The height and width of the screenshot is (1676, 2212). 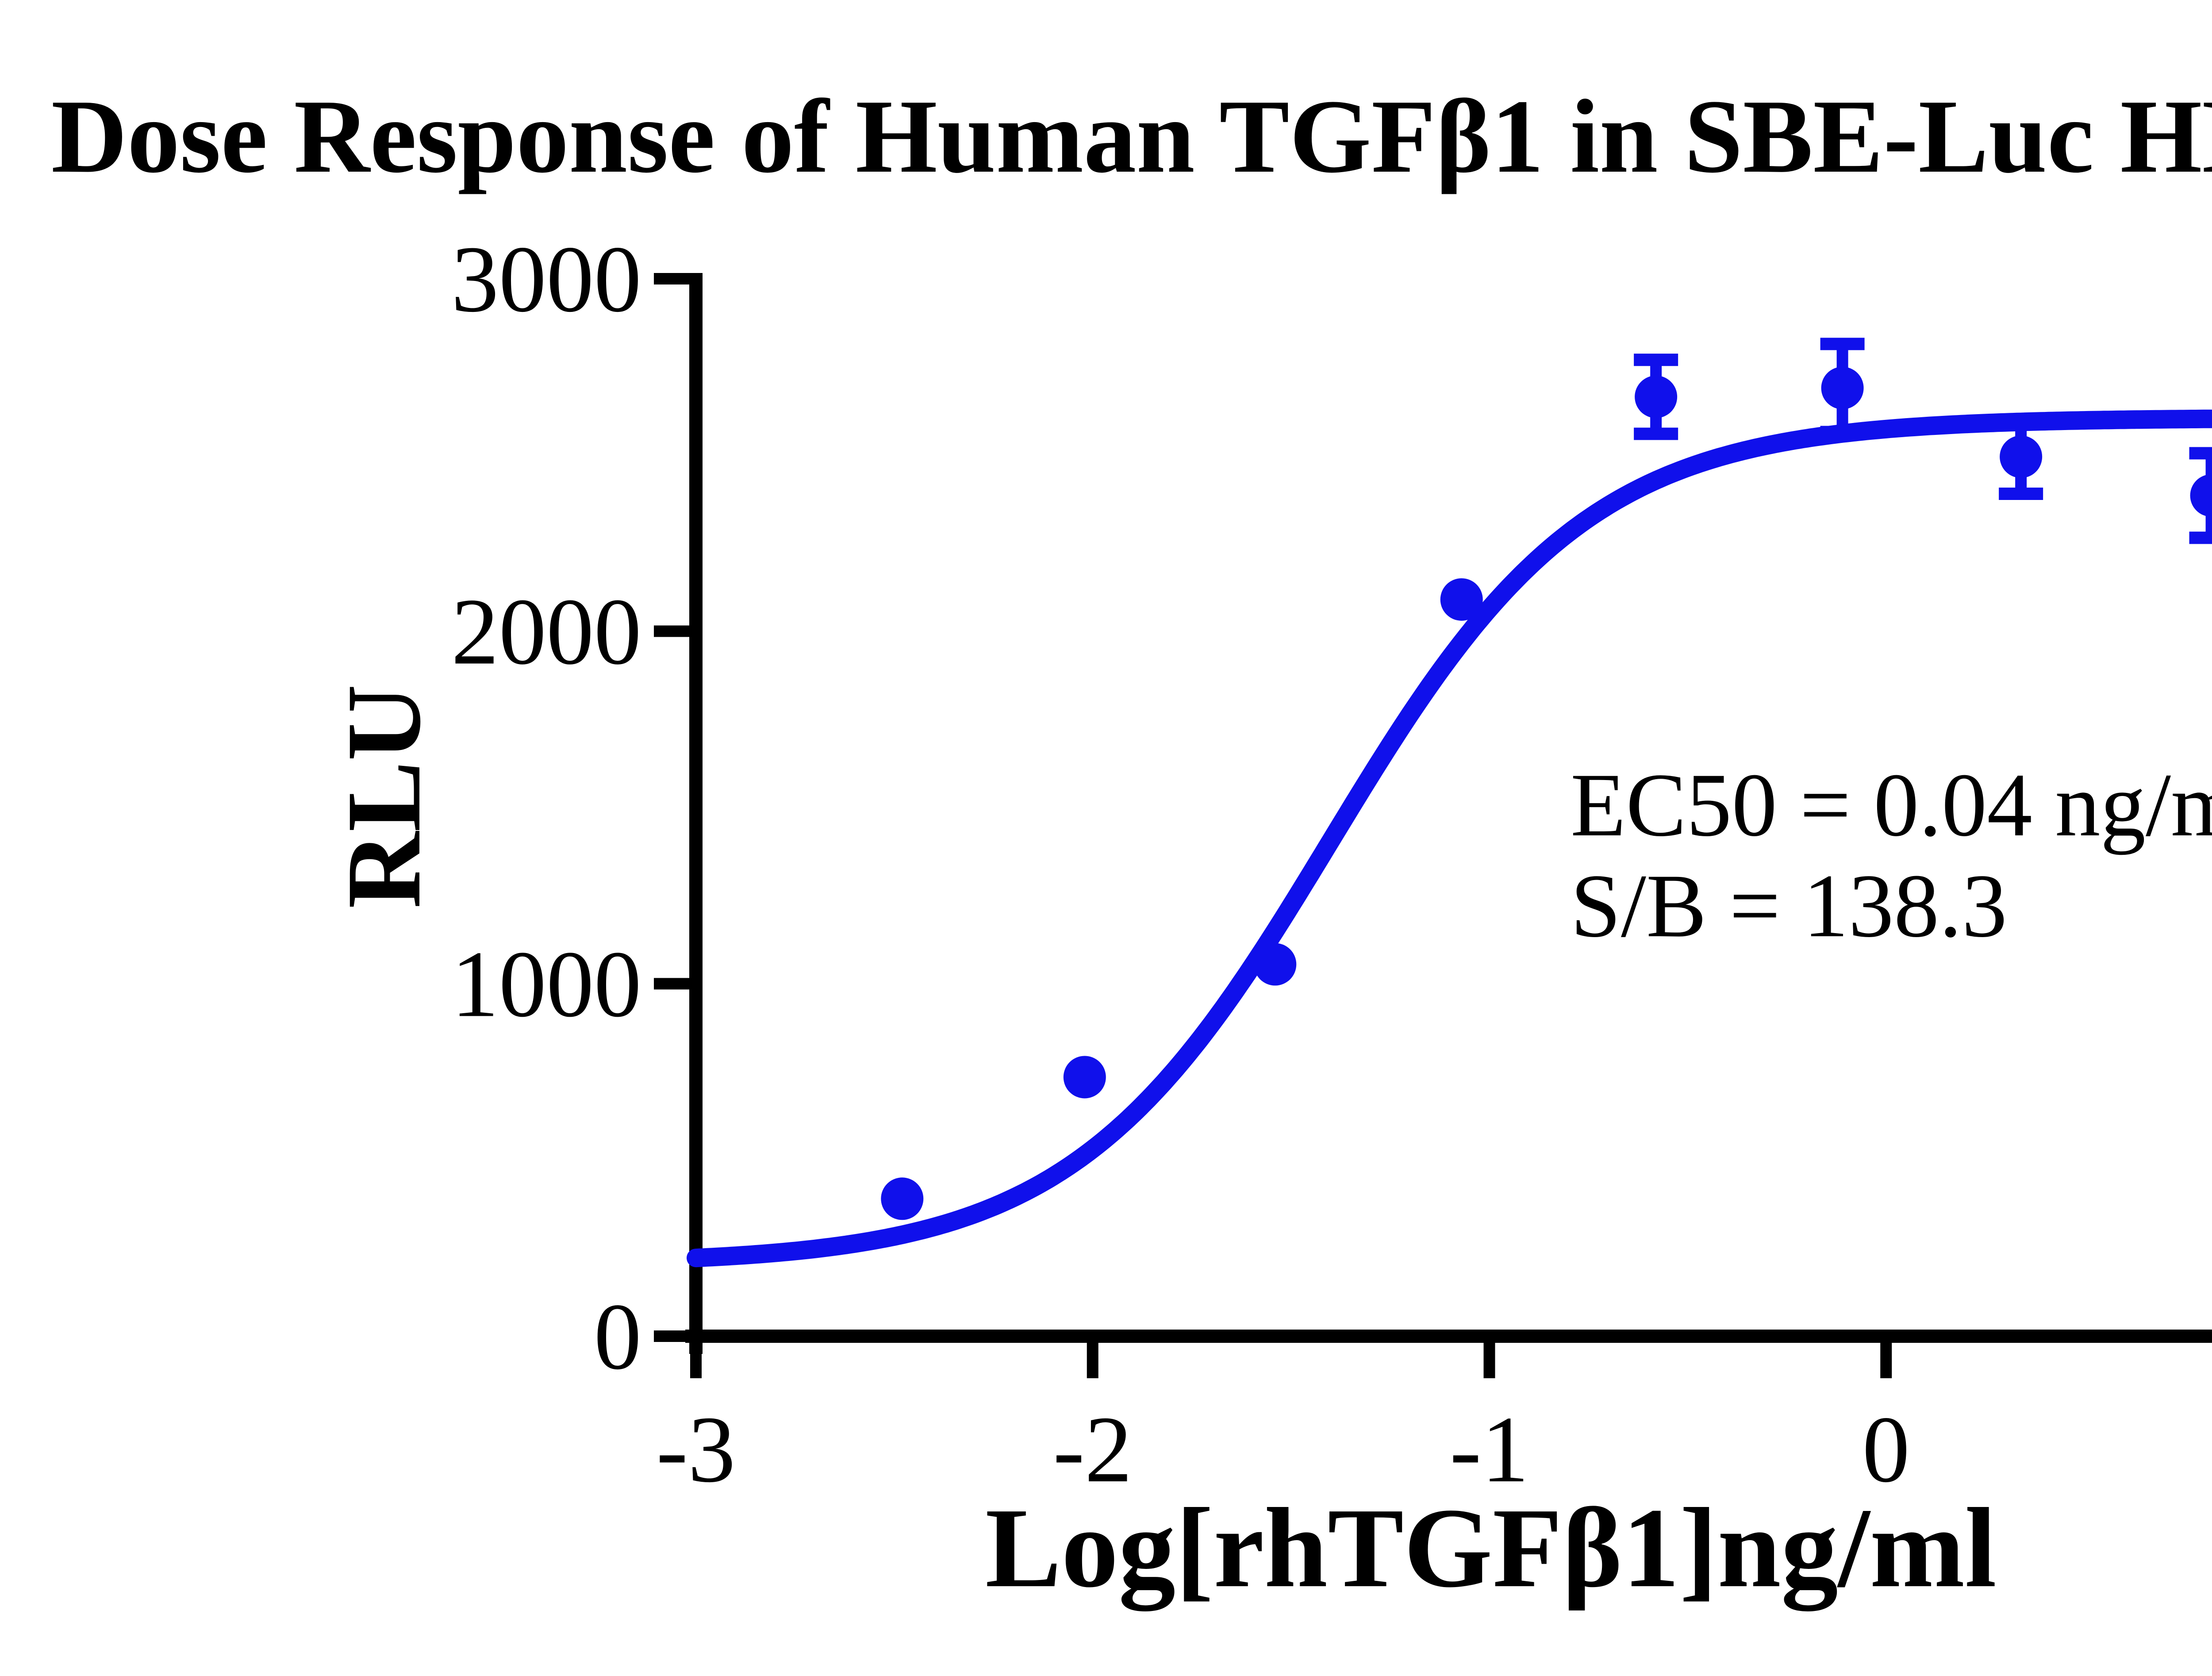 What do you see at coordinates (1491, 1548) in the screenshot?
I see `x-axis-title: Log[rhTGFβ1]ng/ml` at bounding box center [1491, 1548].